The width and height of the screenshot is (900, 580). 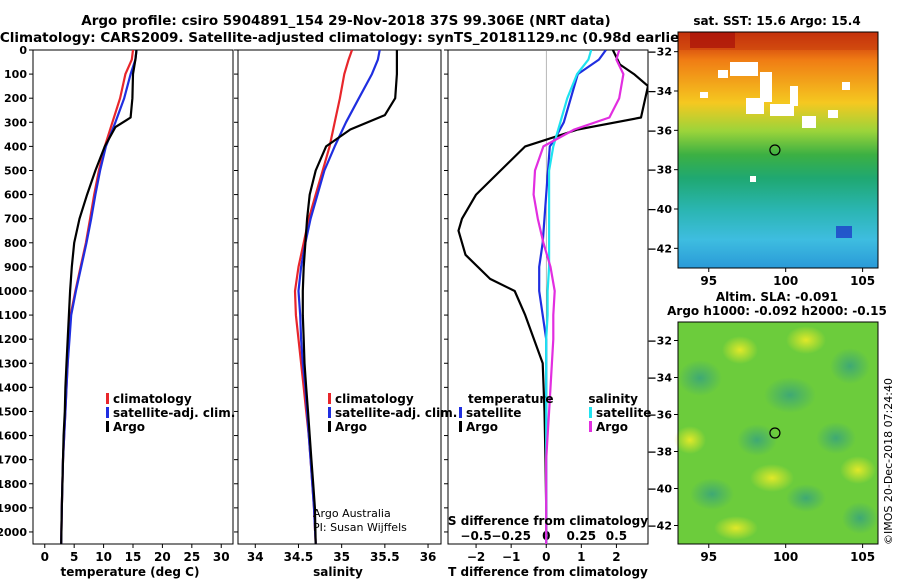 I want to click on diff-legend-t-satellite-swatch, so click(x=460, y=412).